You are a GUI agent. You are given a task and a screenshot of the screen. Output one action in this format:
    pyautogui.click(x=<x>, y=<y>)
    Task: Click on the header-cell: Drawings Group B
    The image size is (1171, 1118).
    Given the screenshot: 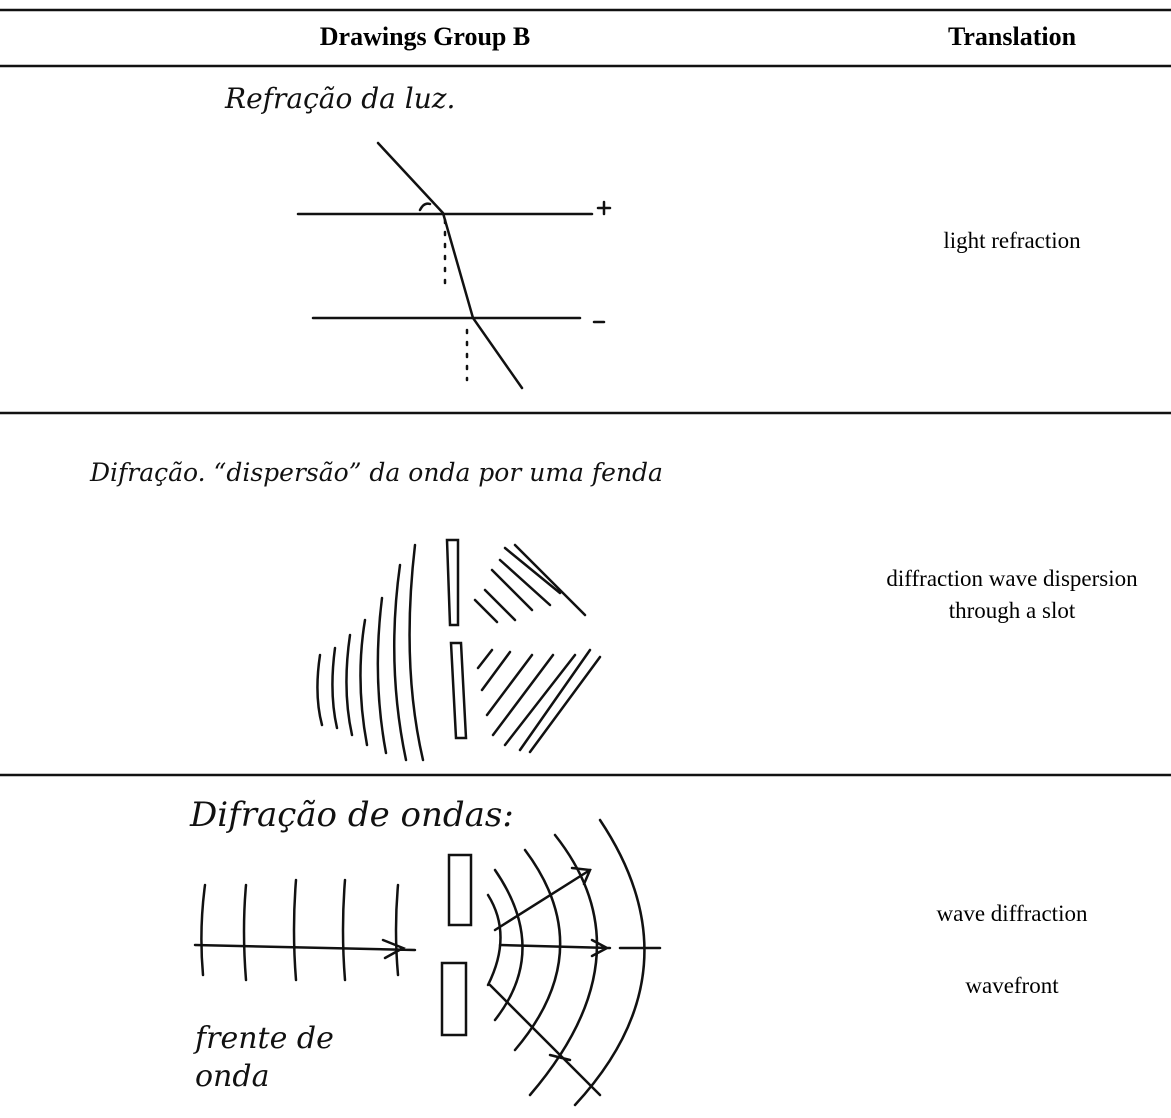 What is the action you would take?
    pyautogui.click(x=425, y=36)
    